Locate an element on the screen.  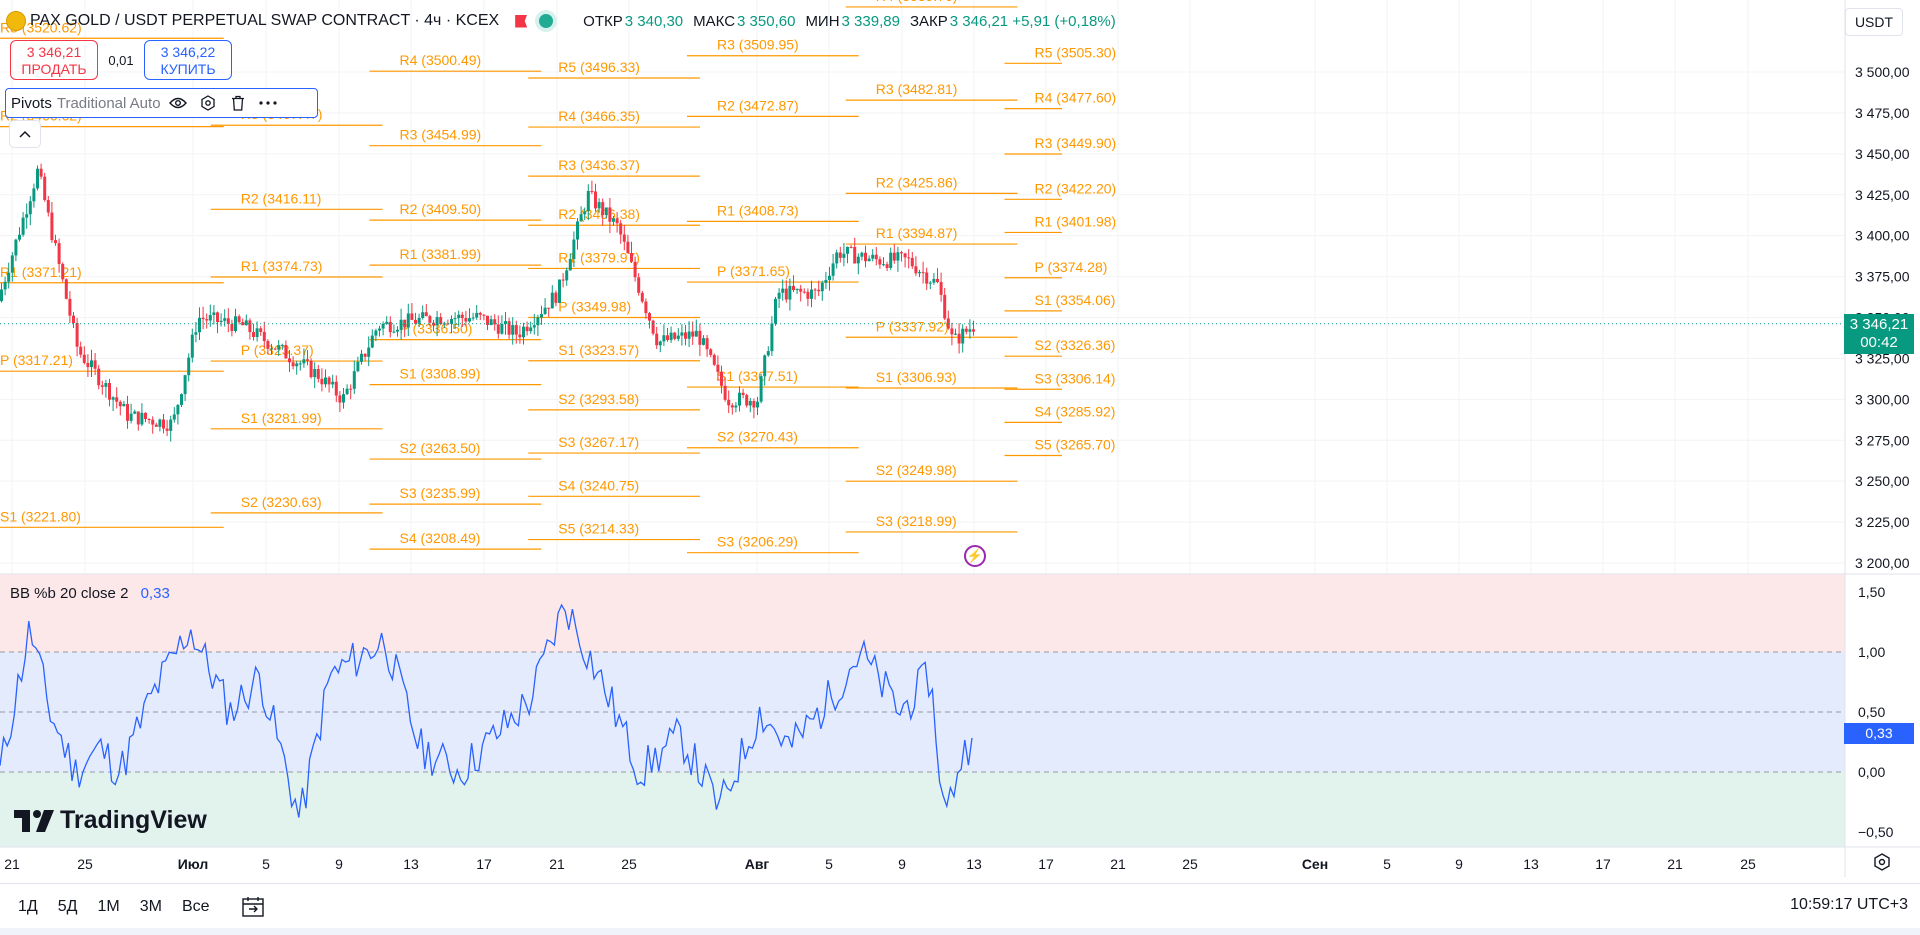
time-tick-label: Авг is located at coordinates (757, 864).